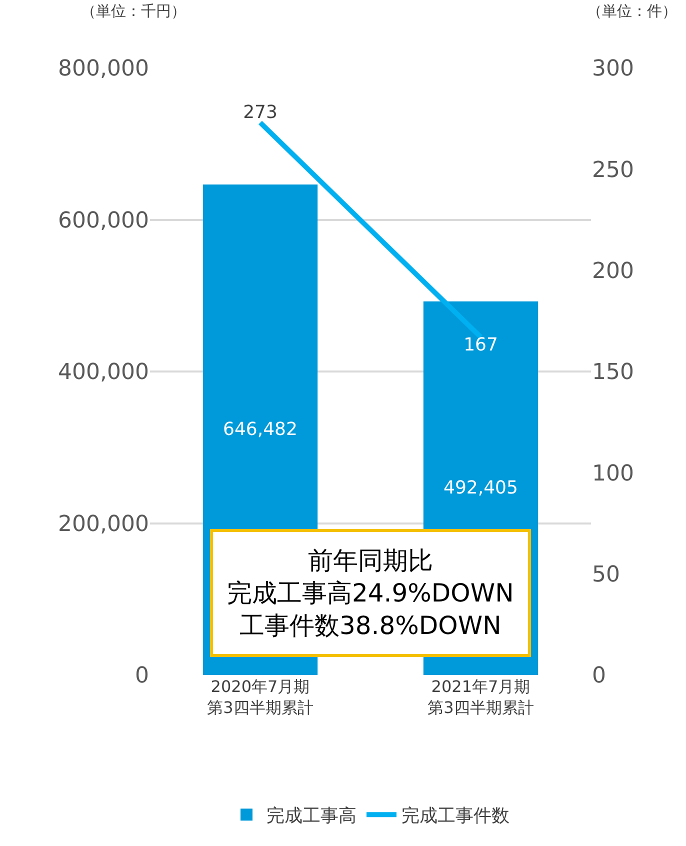 This screenshot has height=846, width=686. Describe the element at coordinates (103, 221) in the screenshot. I see `y-tick-label: 600,000` at that location.